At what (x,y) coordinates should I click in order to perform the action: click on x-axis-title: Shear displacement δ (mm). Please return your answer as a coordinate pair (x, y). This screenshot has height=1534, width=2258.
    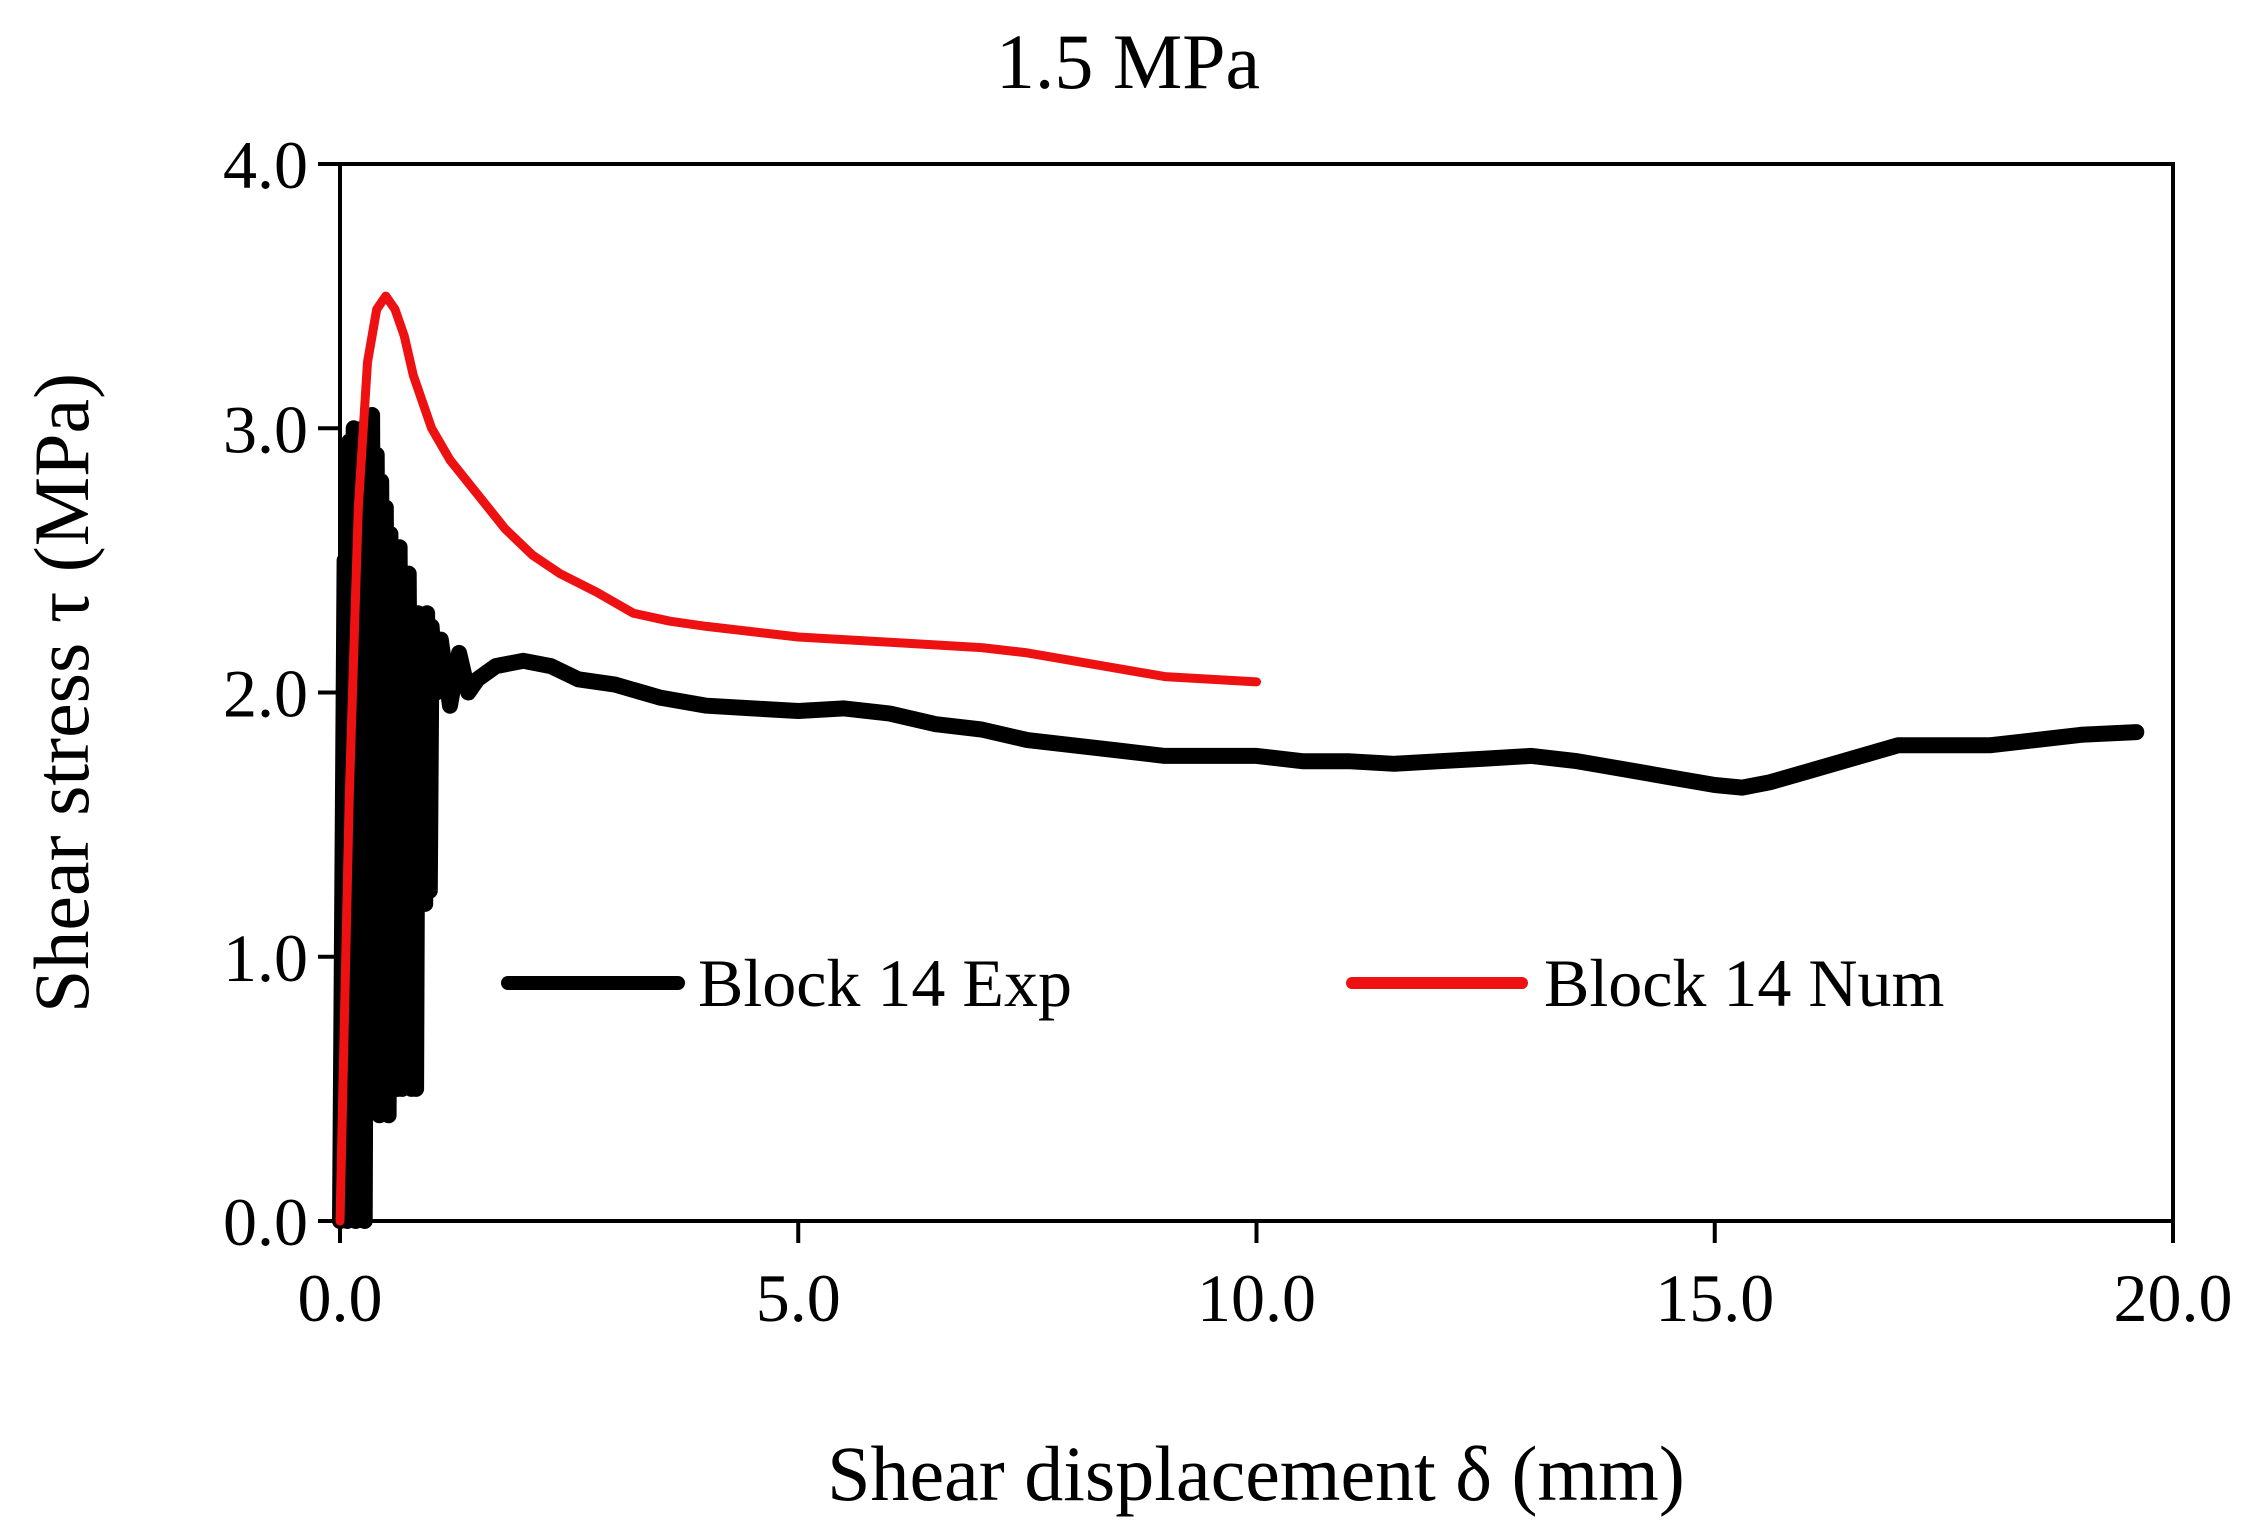
    Looking at the image, I should click on (1256, 1473).